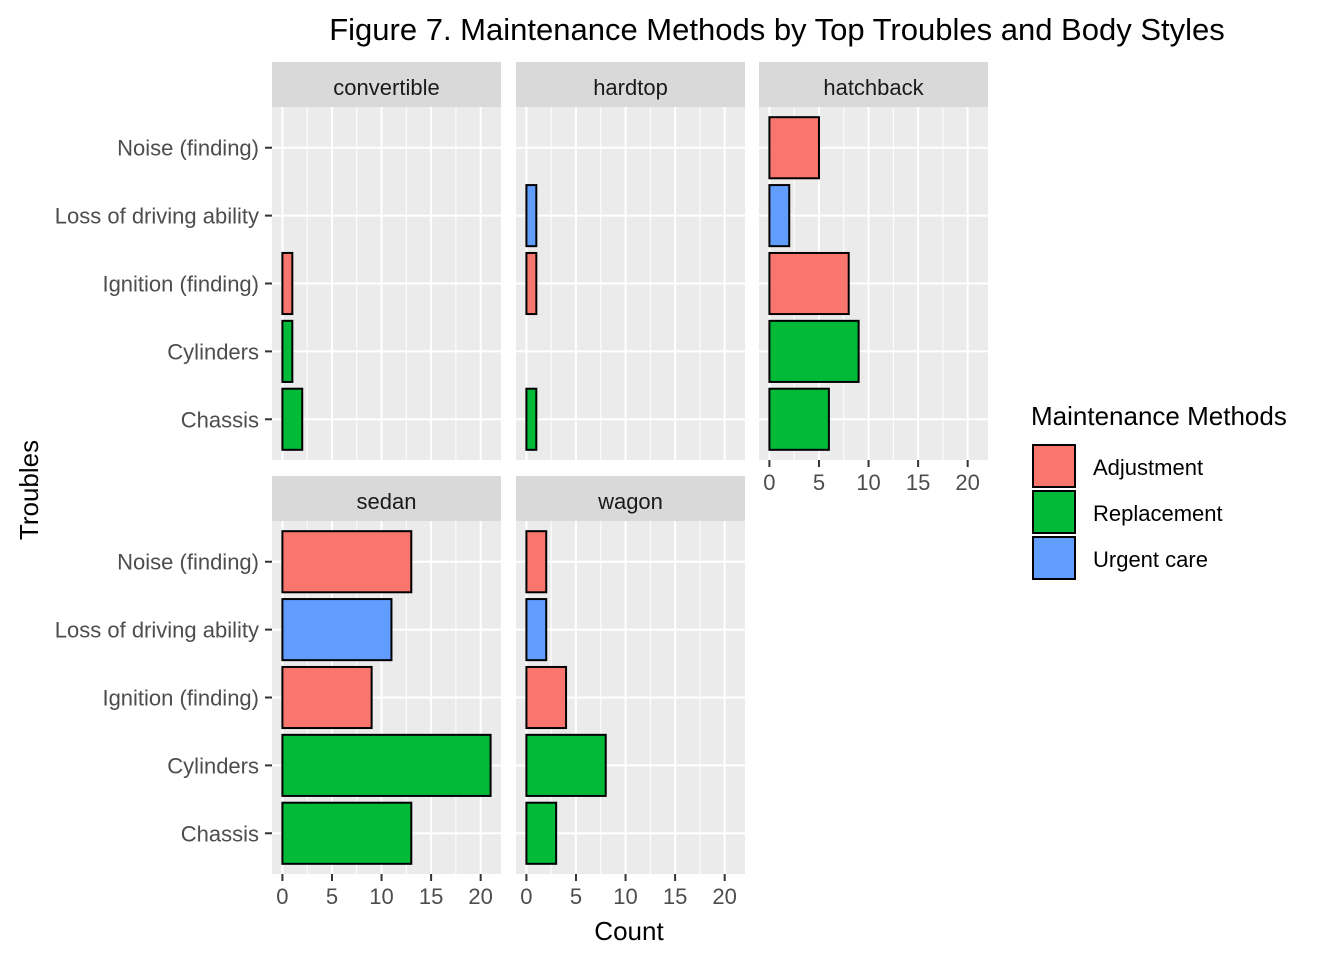 Image resolution: width=1344 pixels, height=960 pixels. Describe the element at coordinates (630, 692) in the screenshot. I see `facet-wagon: wagon 0 5 10 15 20` at that location.